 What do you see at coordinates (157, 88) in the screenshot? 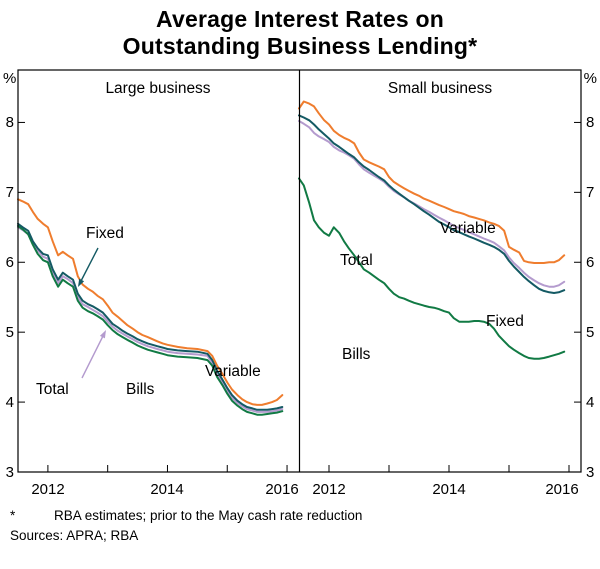
I see `panel-title-large-business: Large business` at bounding box center [157, 88].